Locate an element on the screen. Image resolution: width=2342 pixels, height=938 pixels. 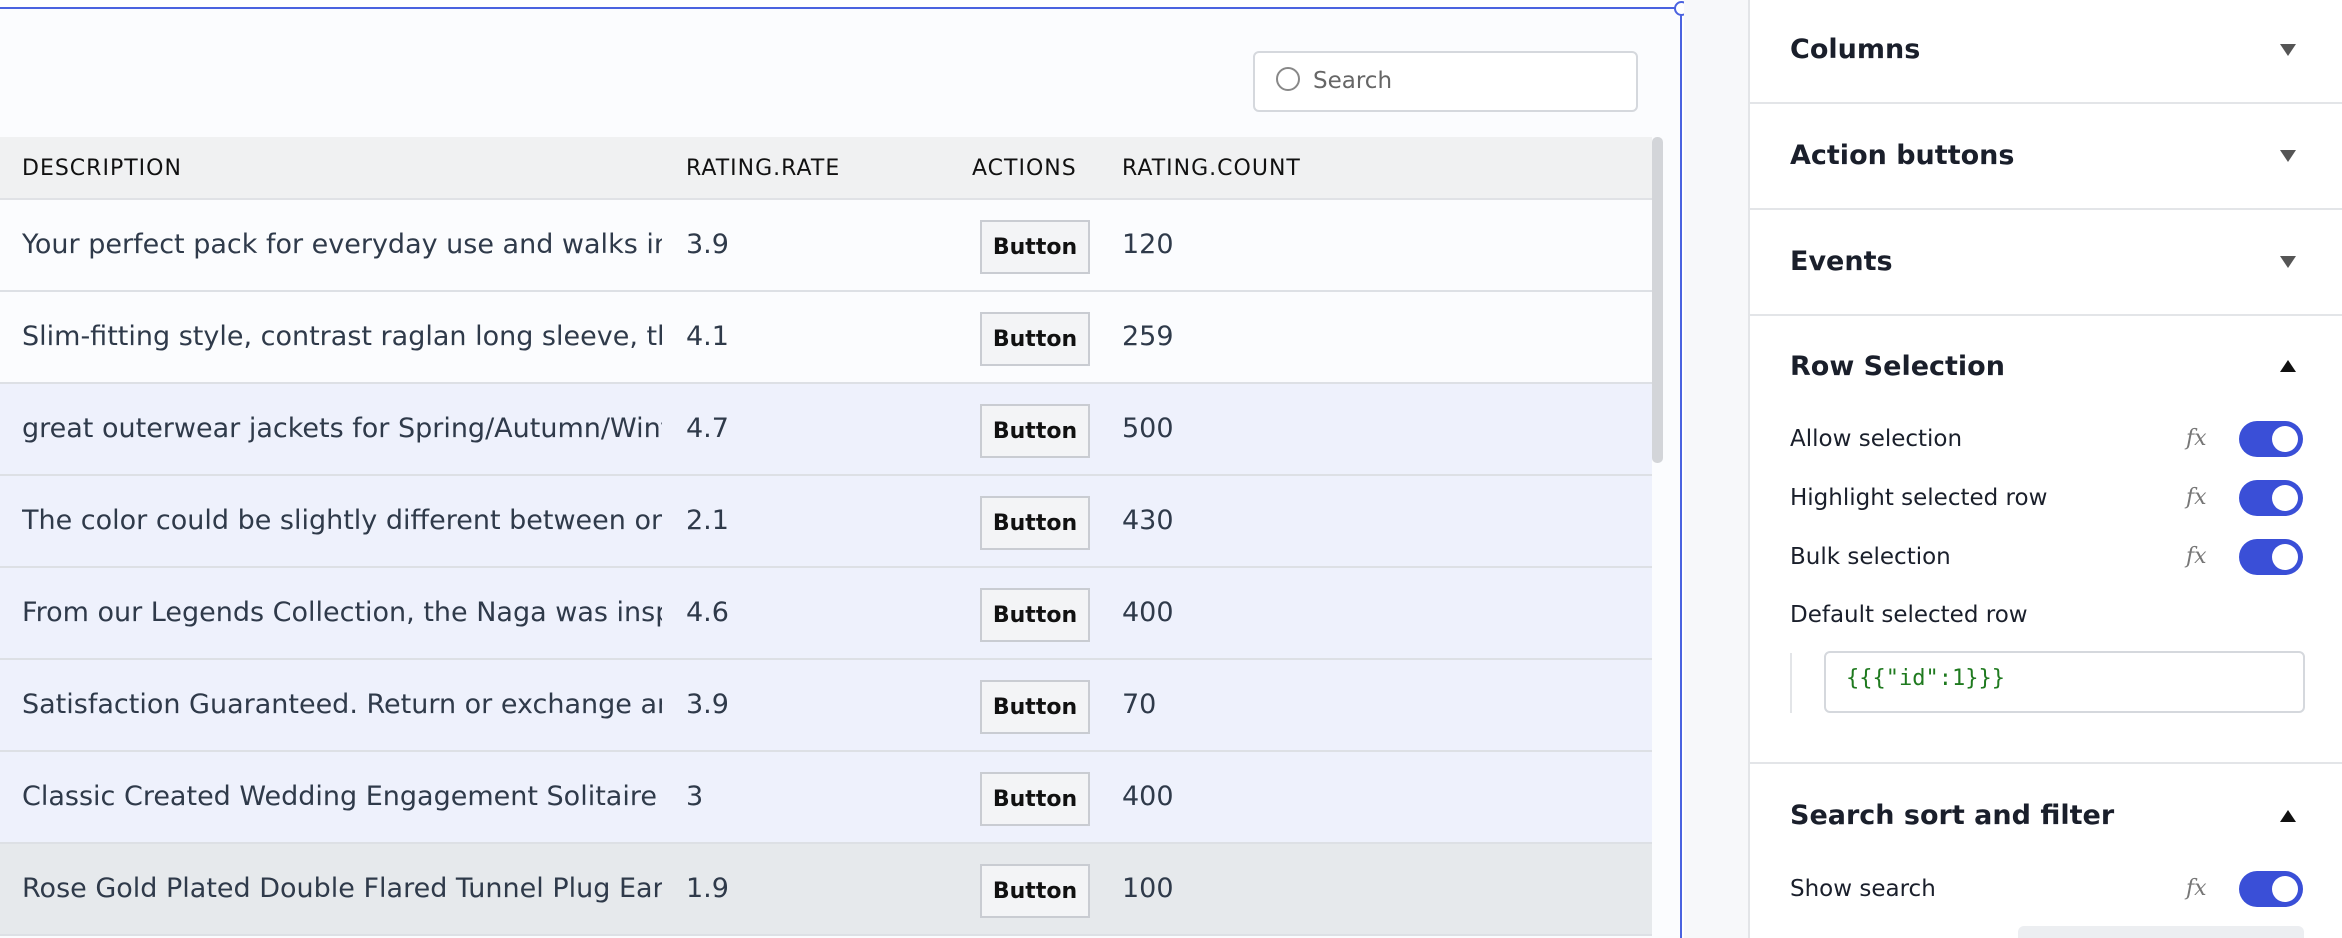
rating-cell: 4.1 is located at coordinates (707, 336).